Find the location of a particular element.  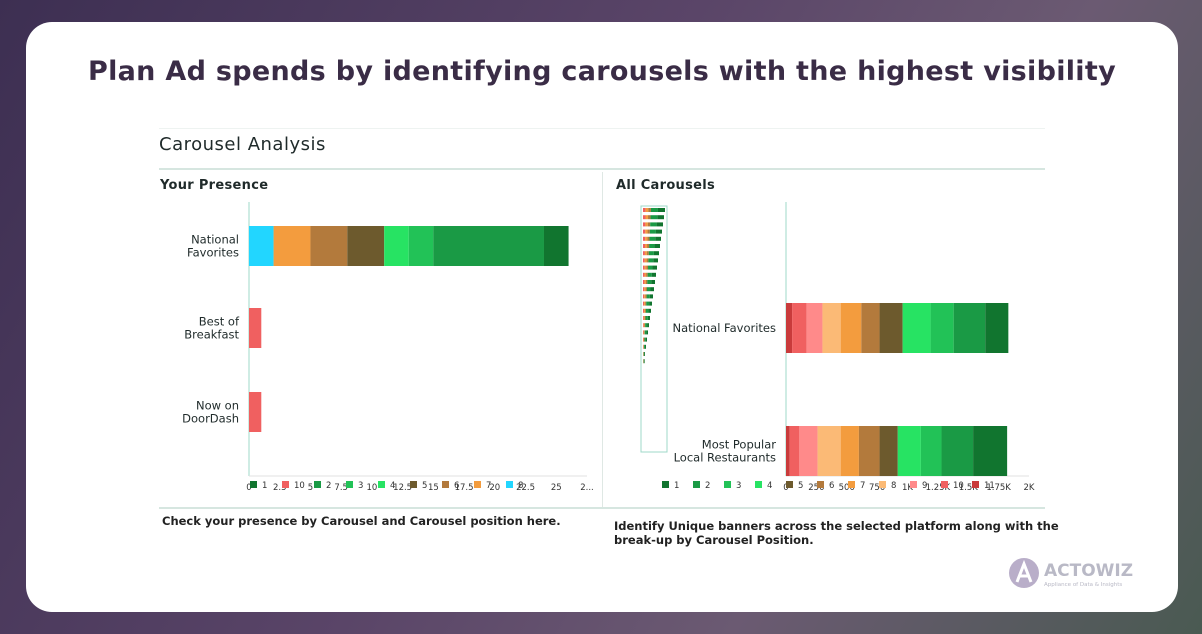

category-label: National is located at coordinates (215, 240).